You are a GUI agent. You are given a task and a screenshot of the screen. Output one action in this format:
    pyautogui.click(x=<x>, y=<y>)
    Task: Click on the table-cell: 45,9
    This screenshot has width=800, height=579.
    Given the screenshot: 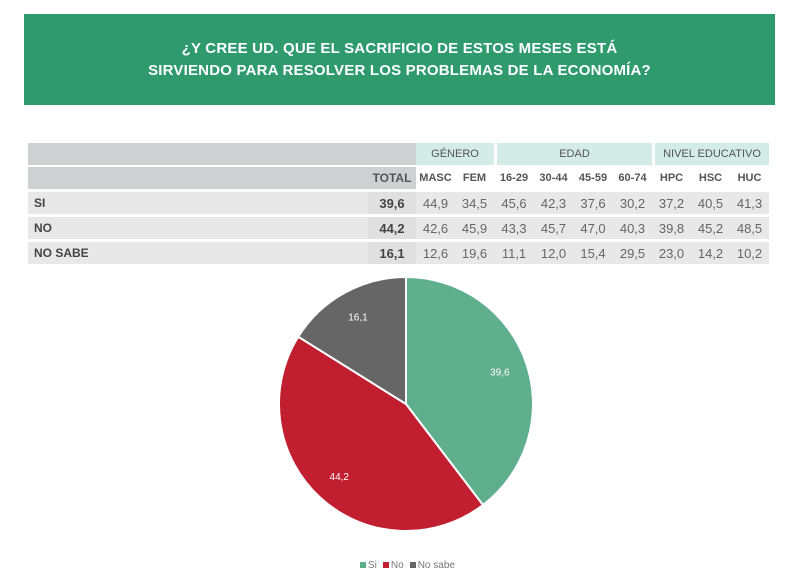 What is the action you would take?
    pyautogui.click(x=474, y=228)
    